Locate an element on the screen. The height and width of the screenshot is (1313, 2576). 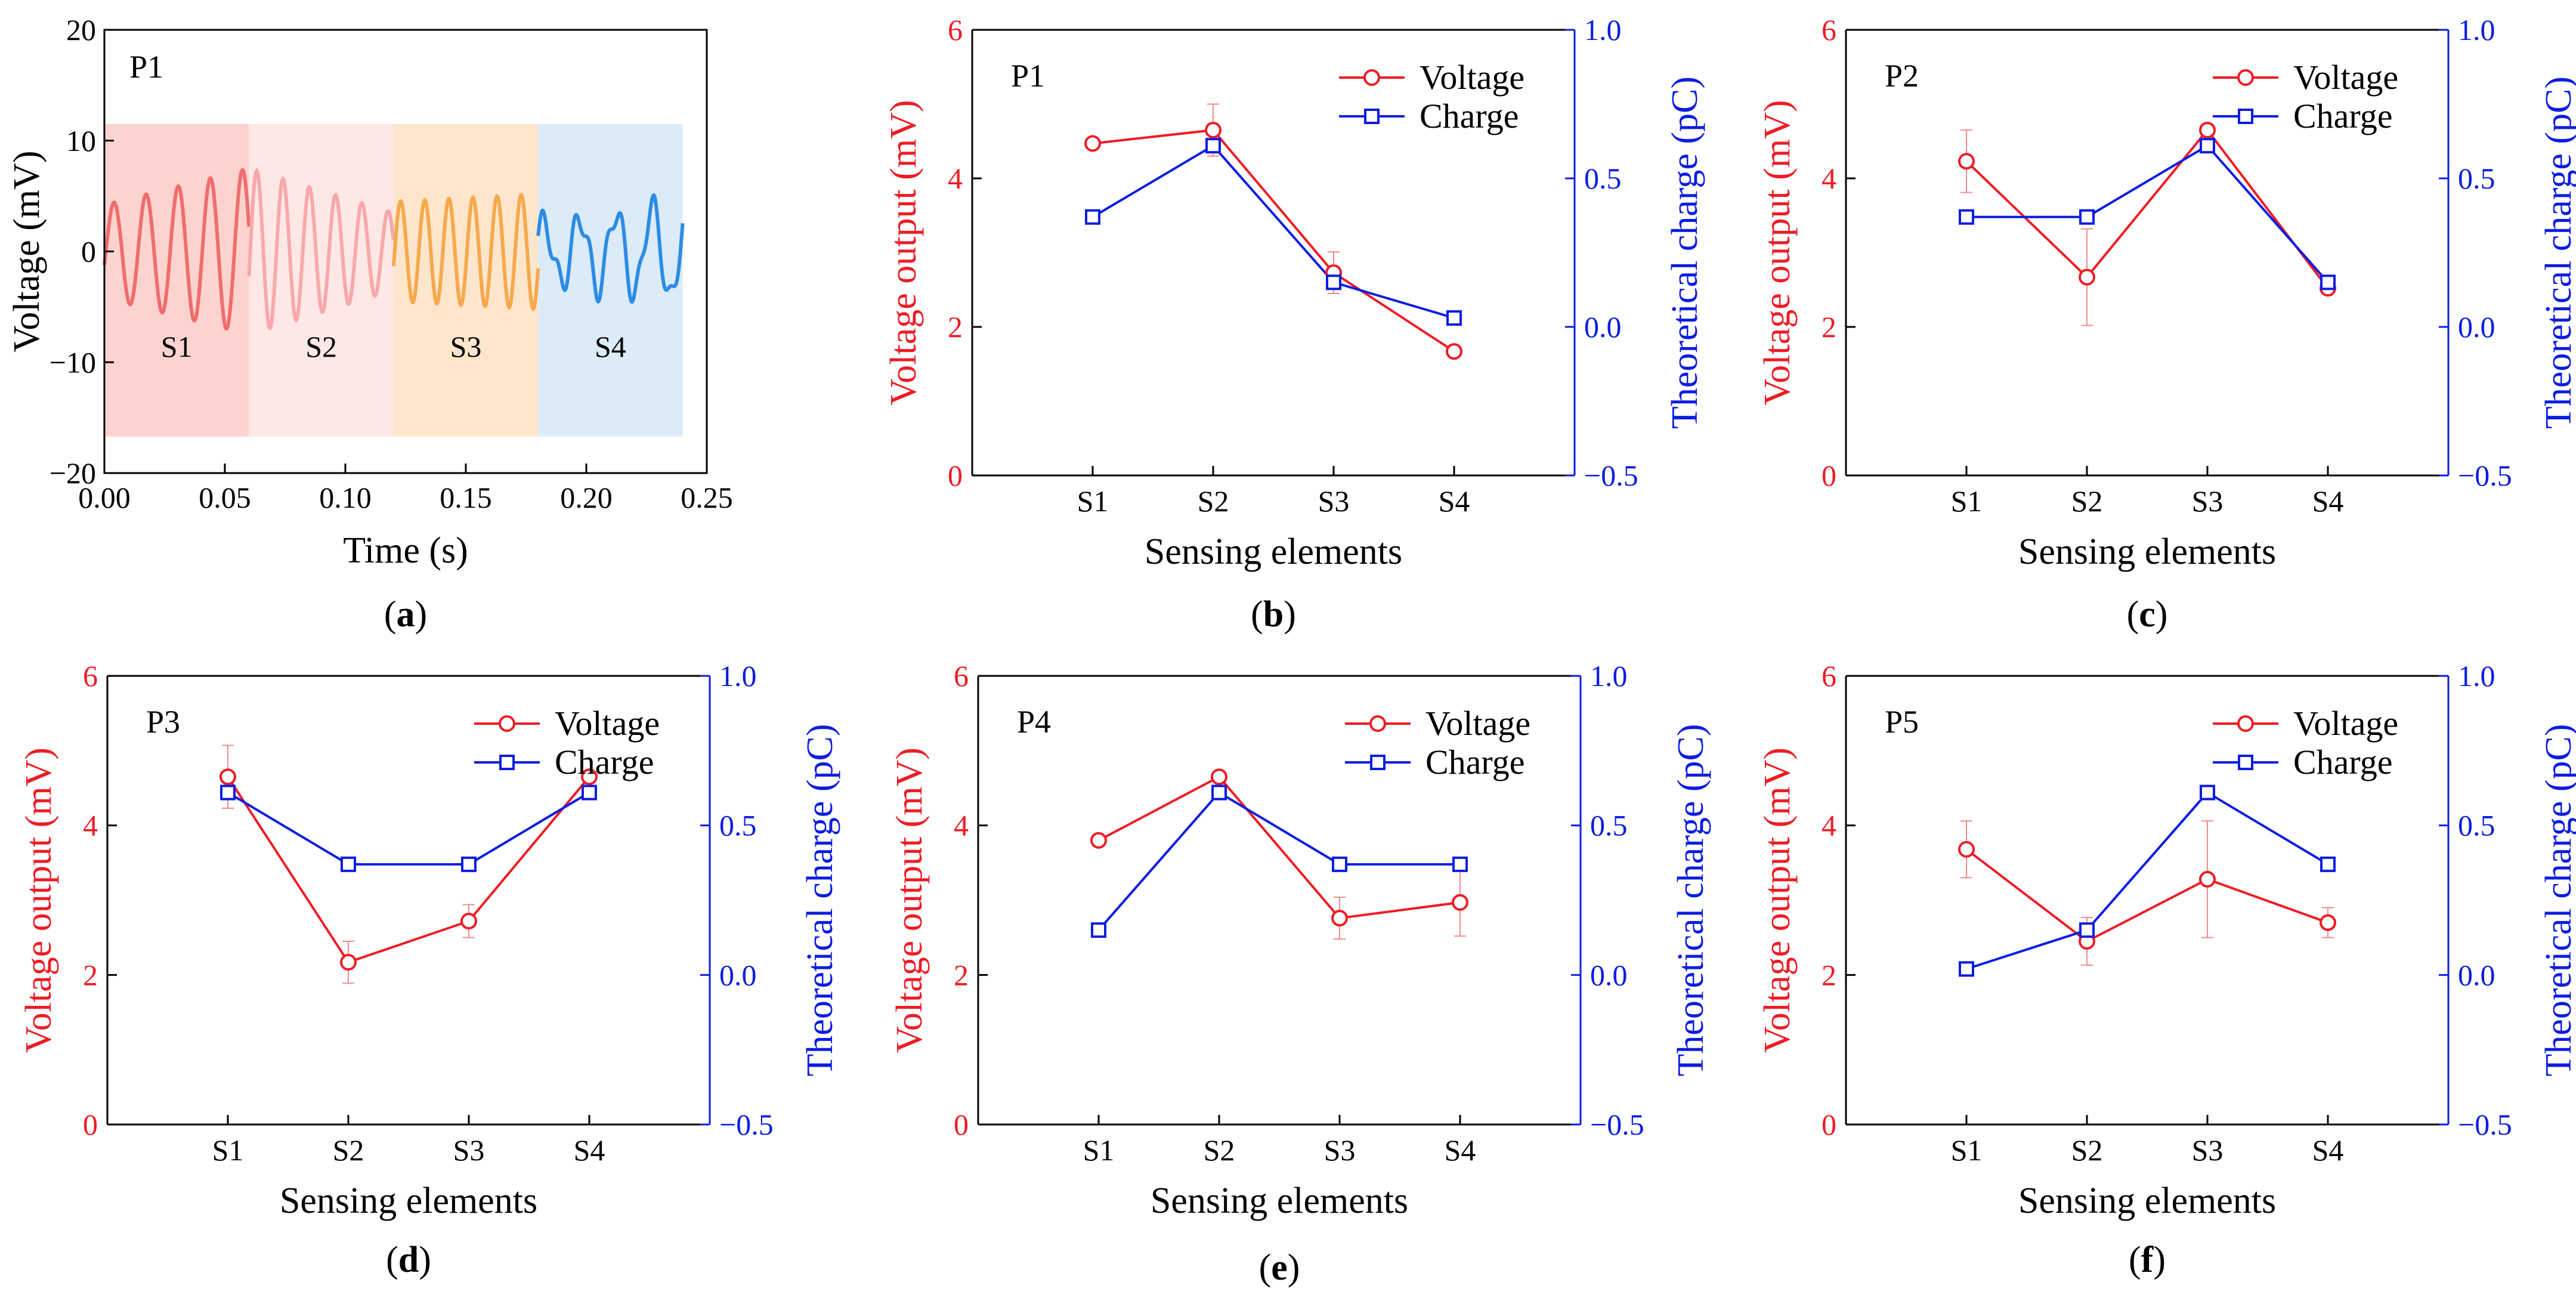
signal-line-s3 is located at coordinates (465, 252).